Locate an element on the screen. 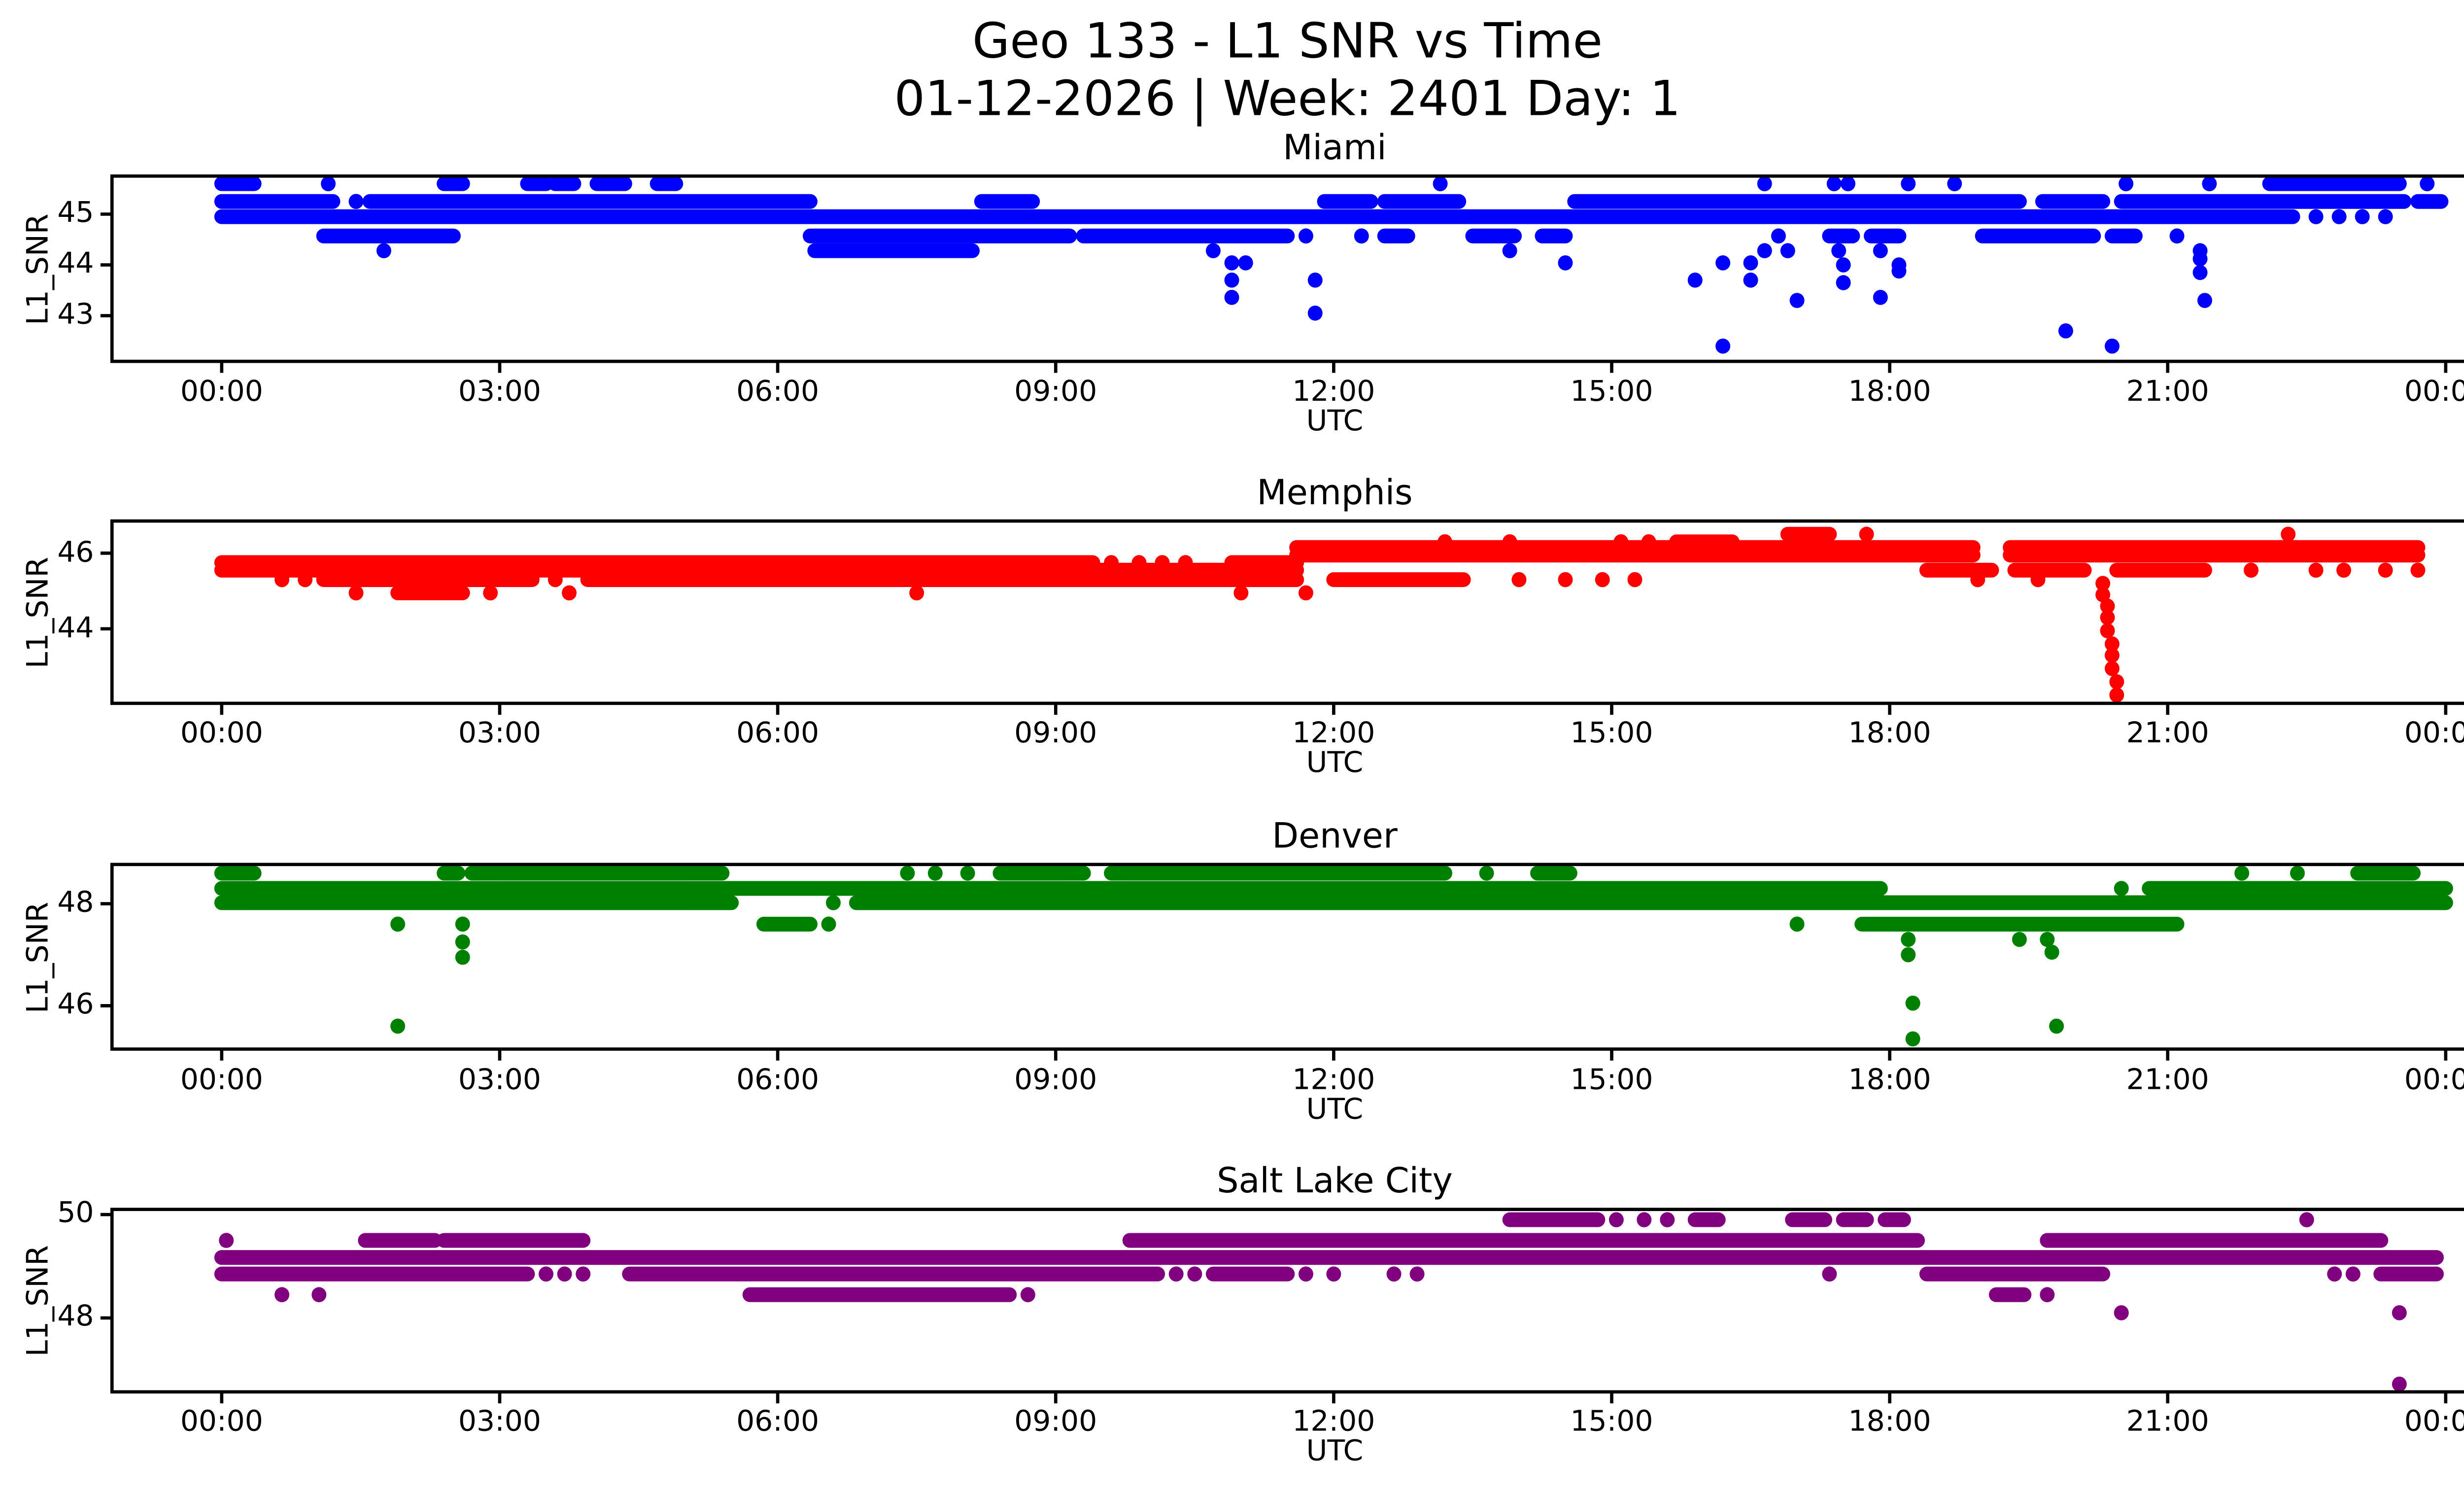  subplot-title: Salt Lake City is located at coordinates (1335, 1181).